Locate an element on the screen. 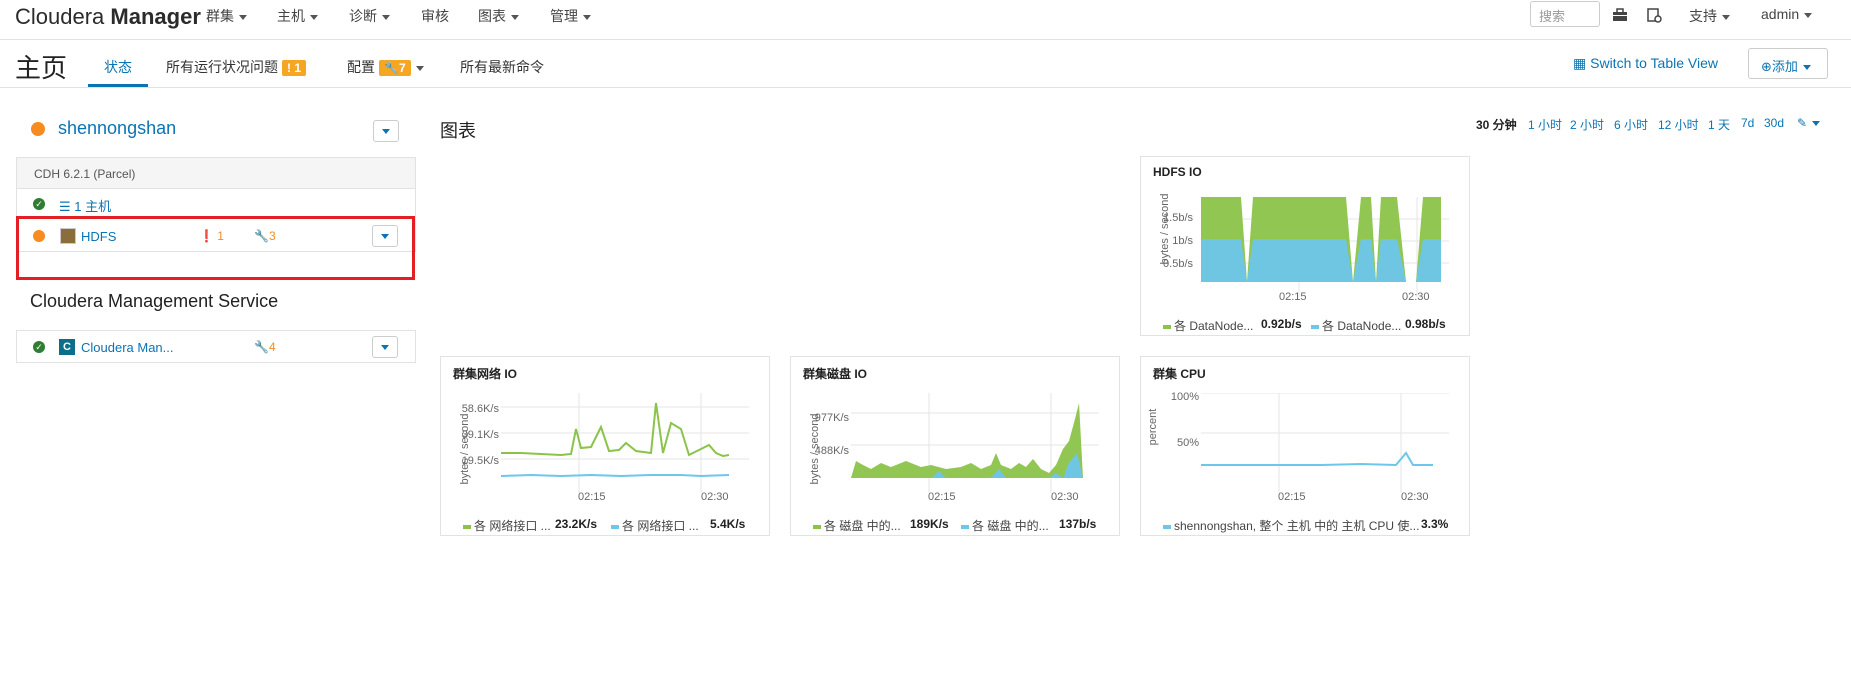 The image size is (1851, 689). time-range-30m: 30 分钟 is located at coordinates (1496, 125).